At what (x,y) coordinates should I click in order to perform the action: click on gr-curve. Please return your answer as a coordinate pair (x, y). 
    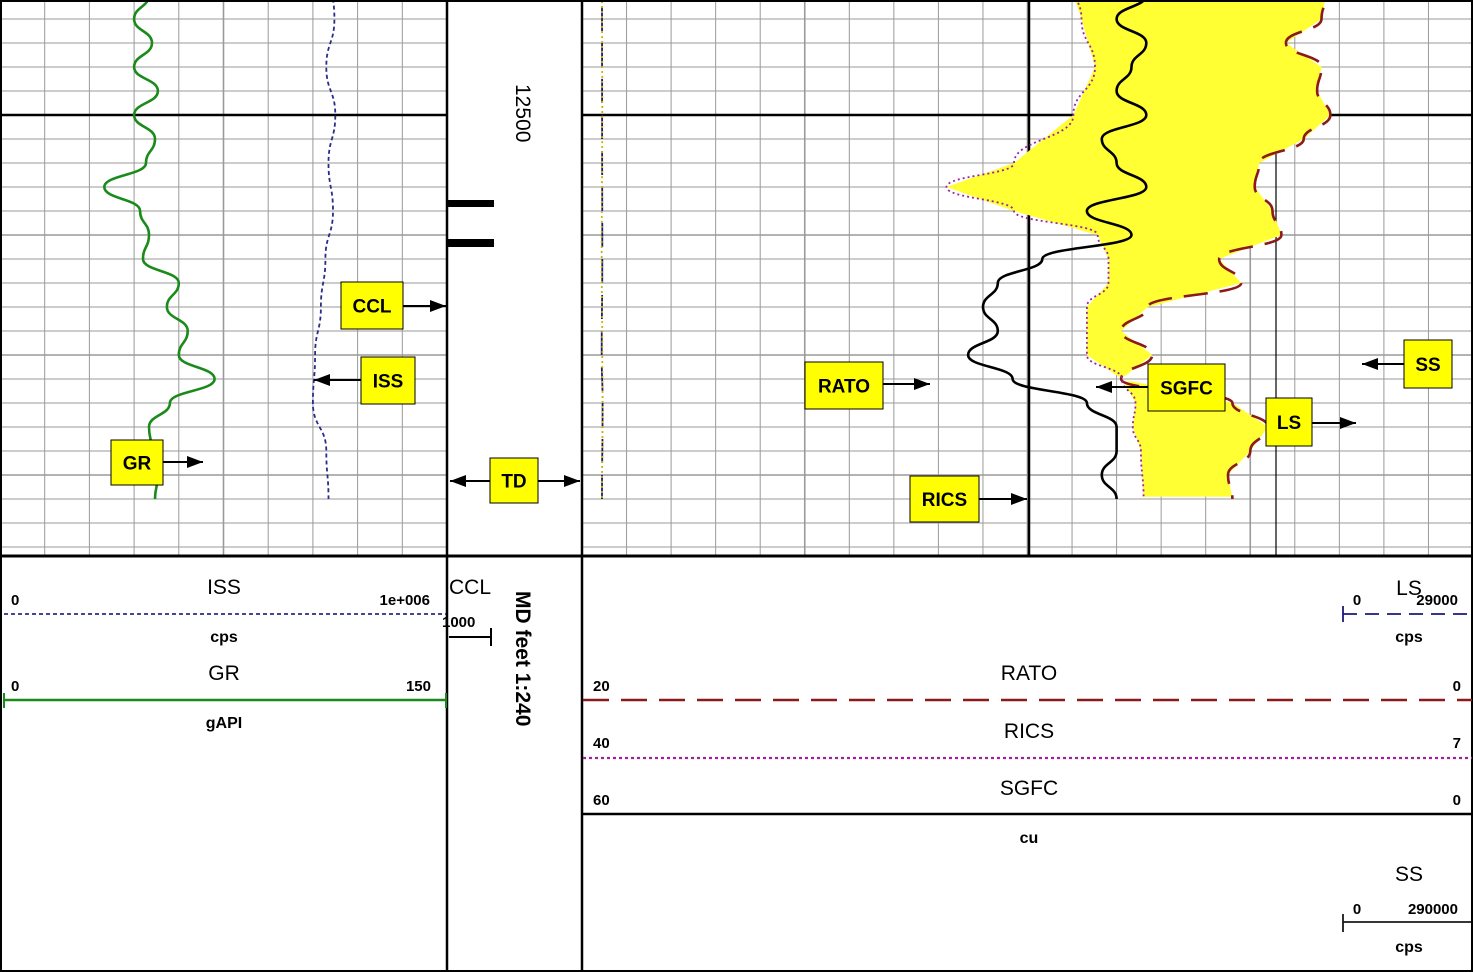
    Looking at the image, I should click on (159, 250).